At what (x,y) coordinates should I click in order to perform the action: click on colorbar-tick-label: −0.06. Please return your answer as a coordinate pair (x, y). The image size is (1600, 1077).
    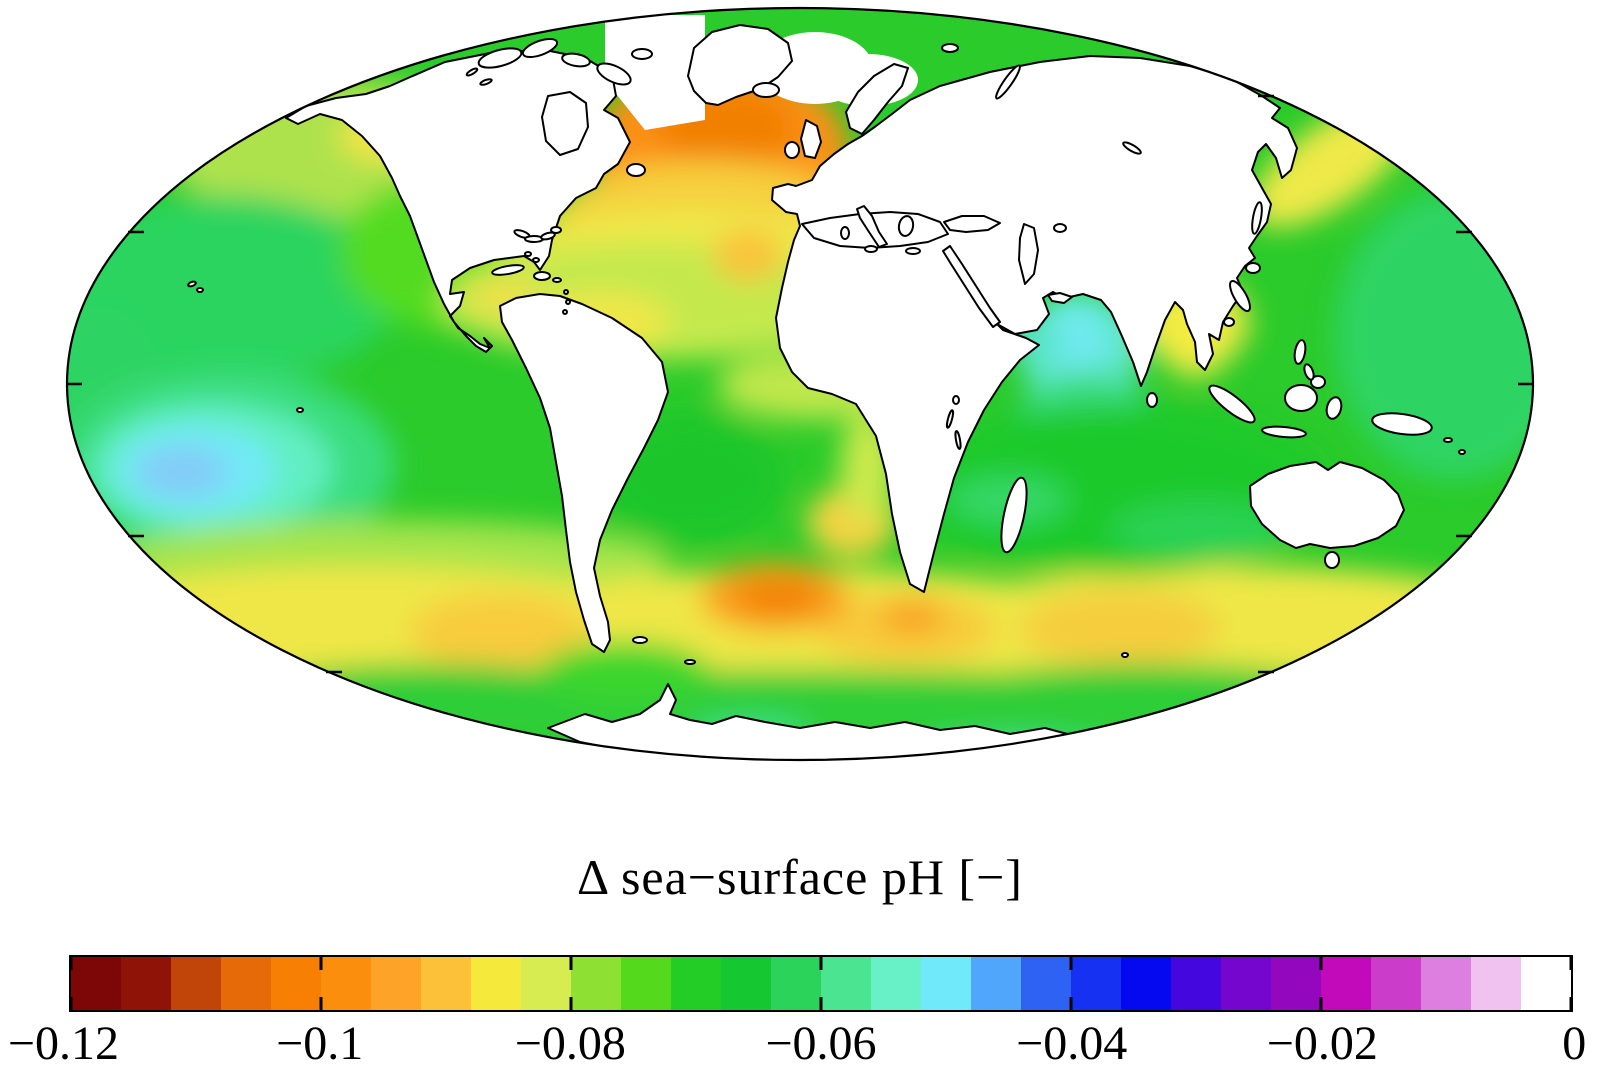
    Looking at the image, I should click on (821, 1043).